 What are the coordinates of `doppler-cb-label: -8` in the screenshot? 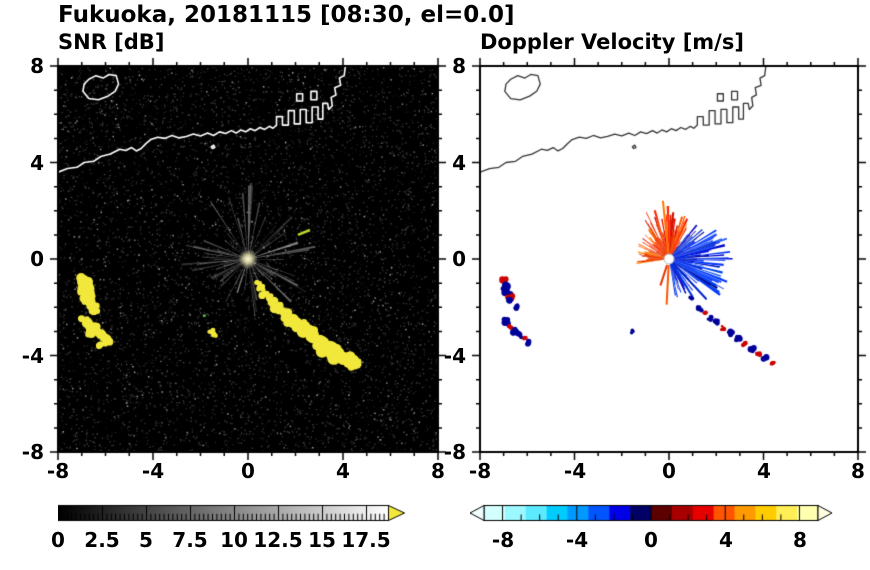 It's located at (503, 540).